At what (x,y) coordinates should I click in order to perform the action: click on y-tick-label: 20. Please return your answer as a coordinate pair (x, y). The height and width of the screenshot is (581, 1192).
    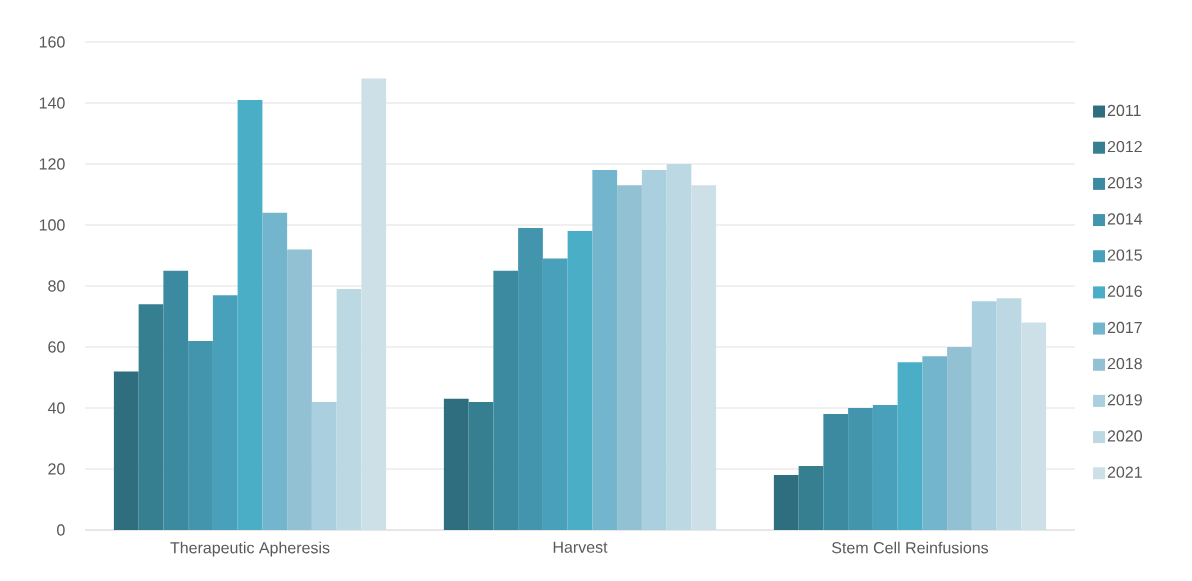
    Looking at the image, I should click on (56, 469).